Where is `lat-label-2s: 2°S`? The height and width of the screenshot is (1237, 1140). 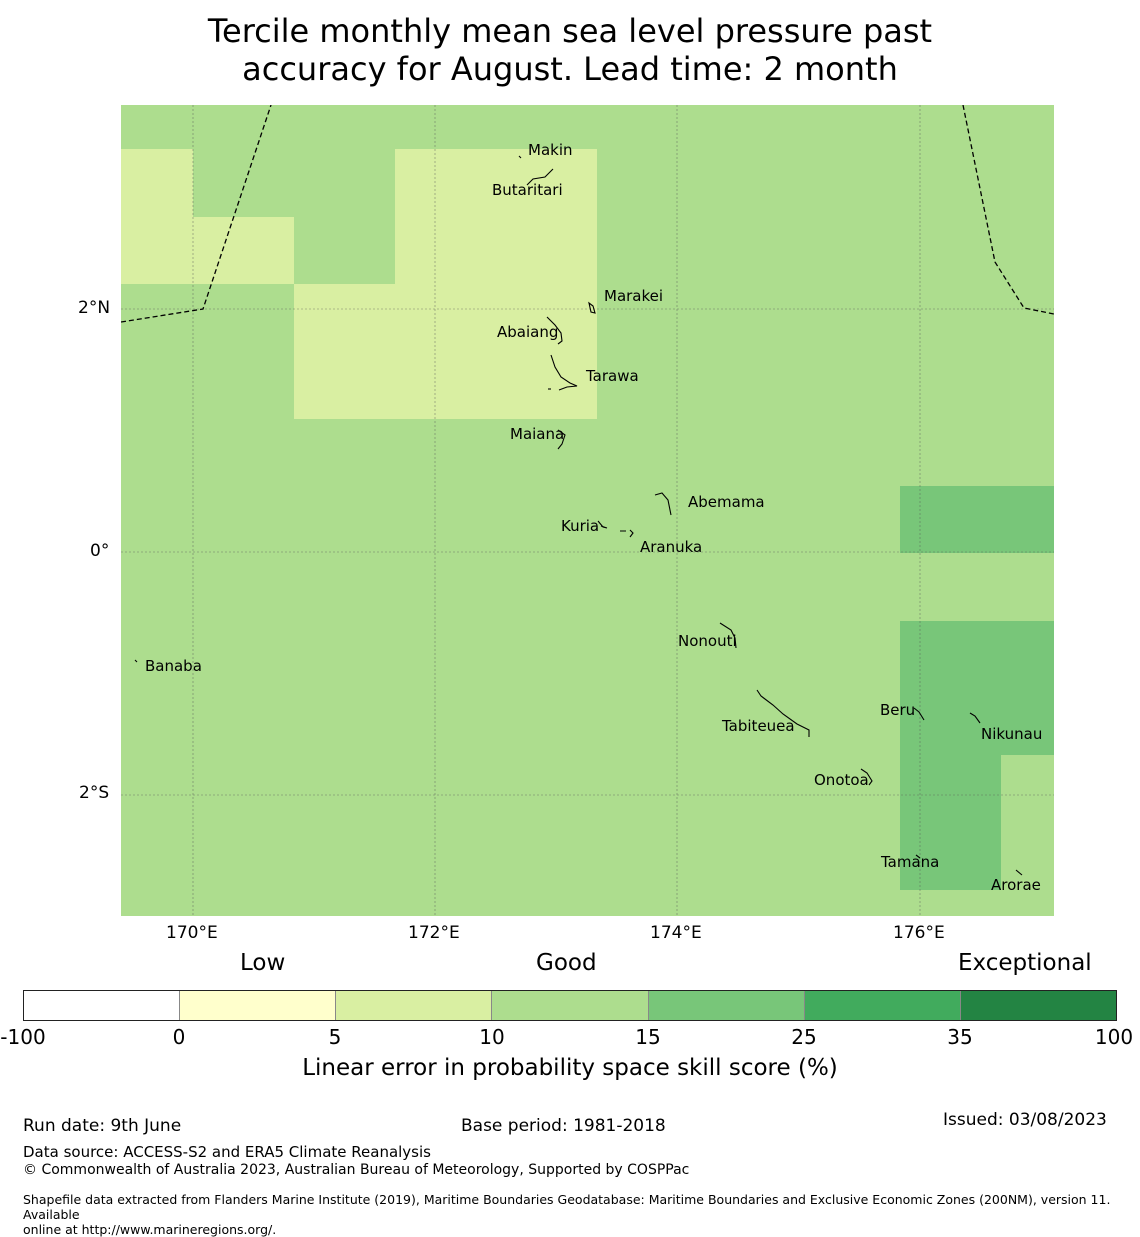
lat-label-2s: 2°S is located at coordinates (94, 793).